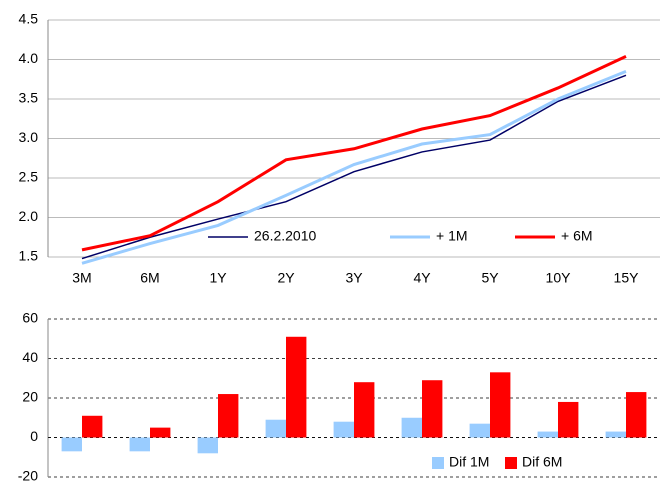  Describe the element at coordinates (422, 278) in the screenshot. I see `x-tick-label: 4Y` at that location.